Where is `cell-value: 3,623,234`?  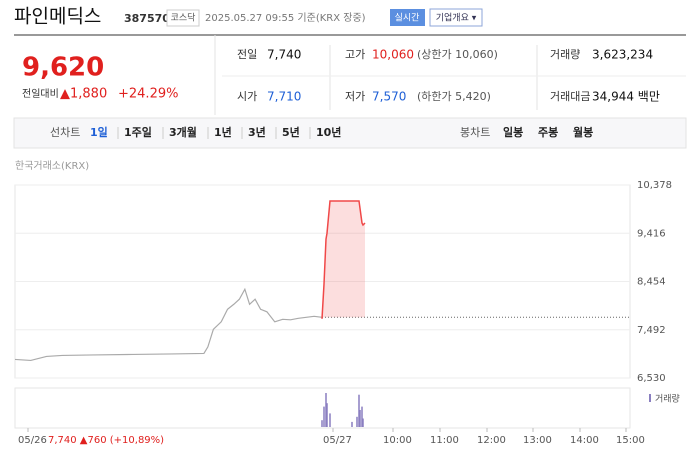
cell-value: 3,623,234 is located at coordinates (622, 55).